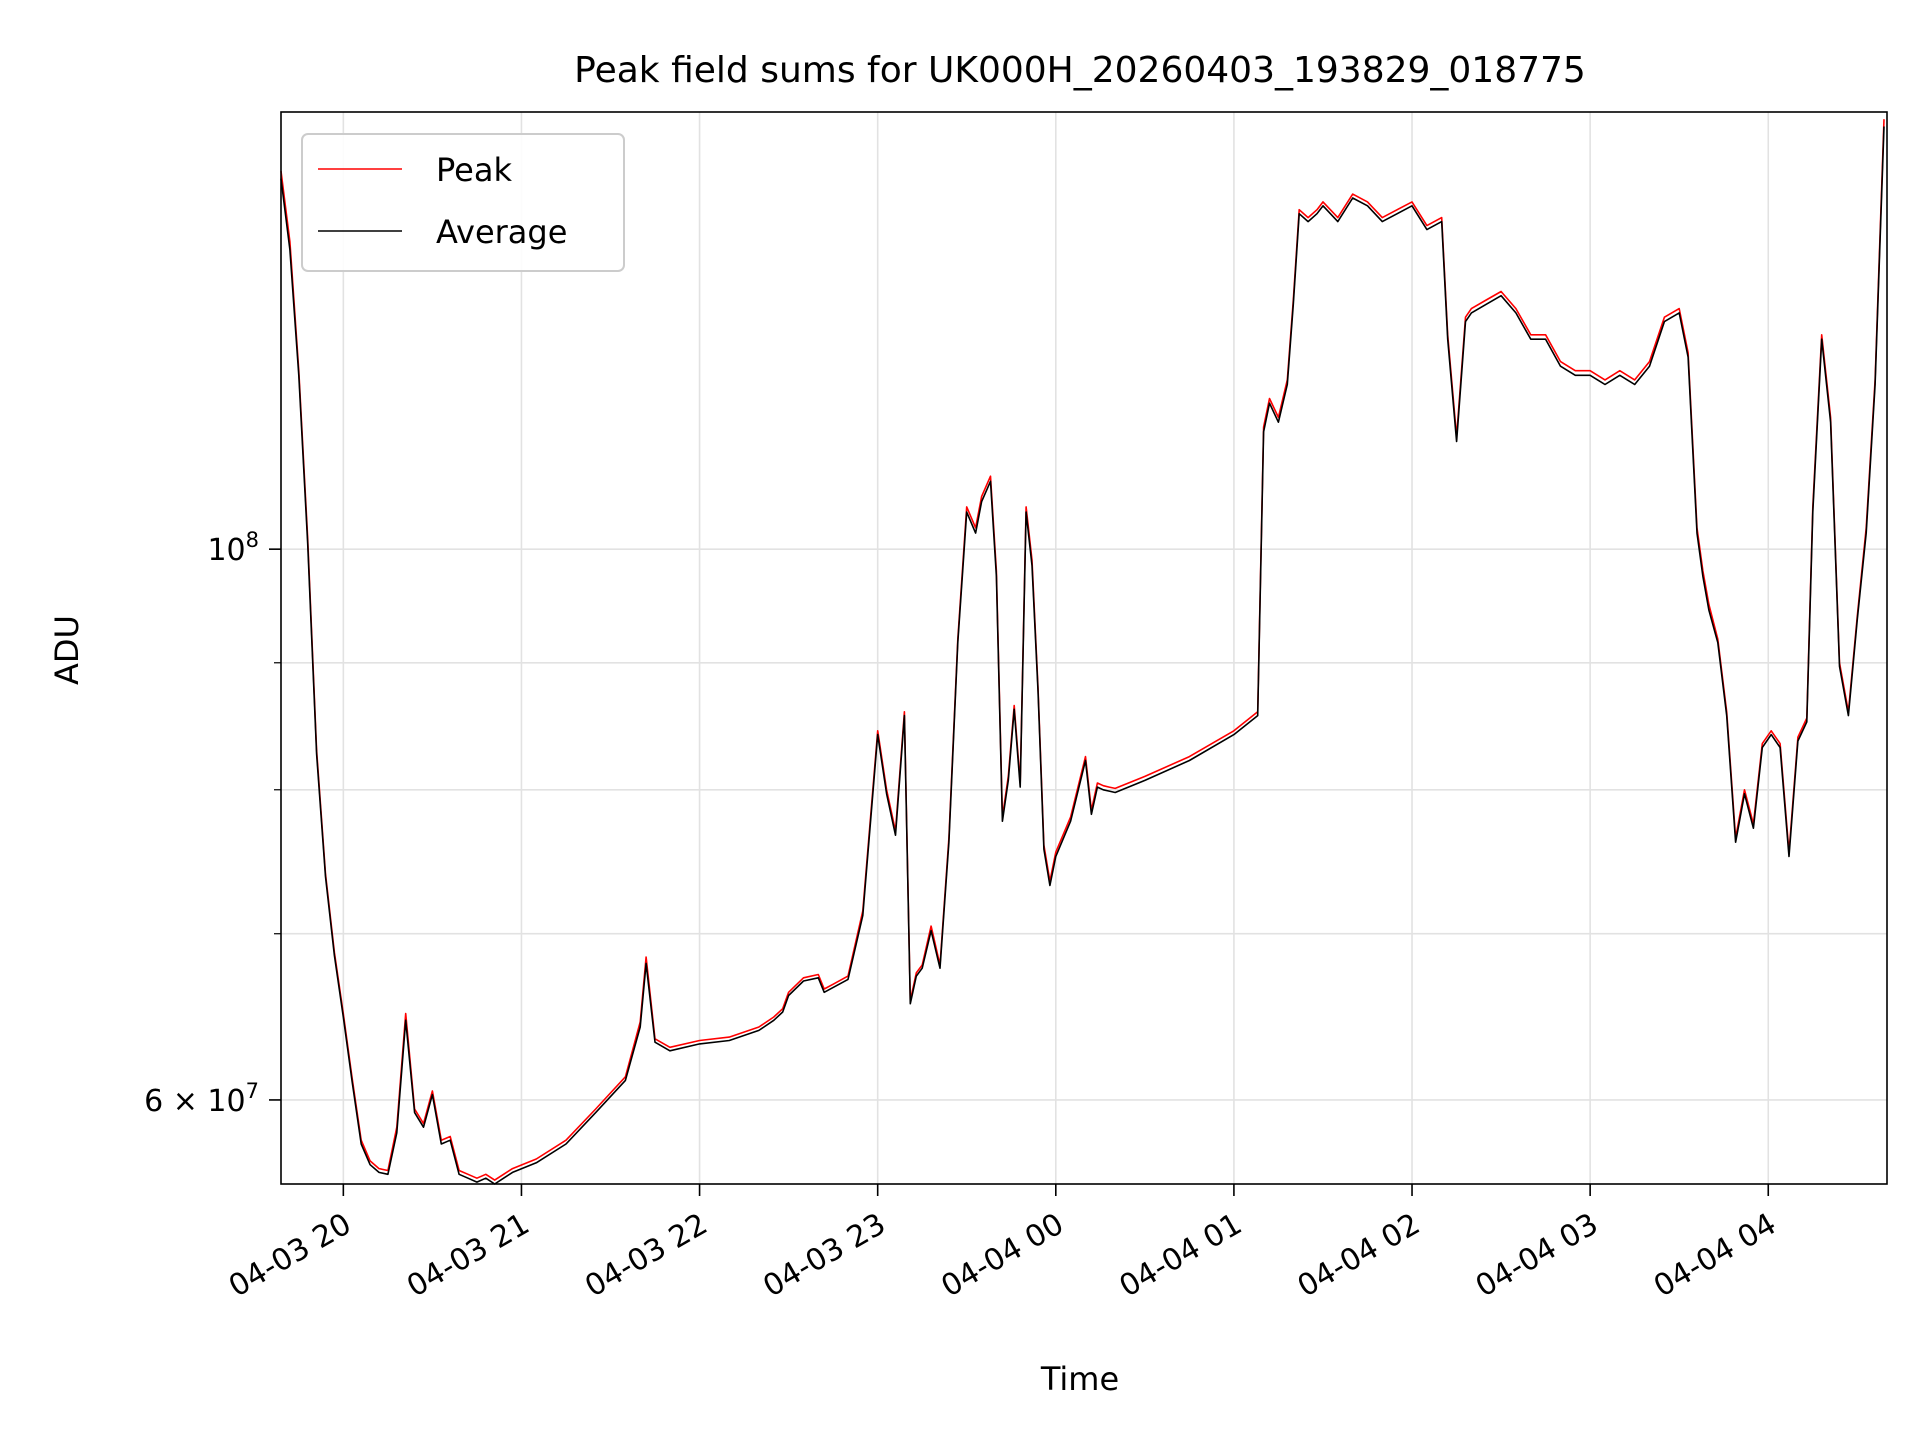 The image size is (1920, 1440). I want to click on legend-label-peak: Peak, so click(474, 170).